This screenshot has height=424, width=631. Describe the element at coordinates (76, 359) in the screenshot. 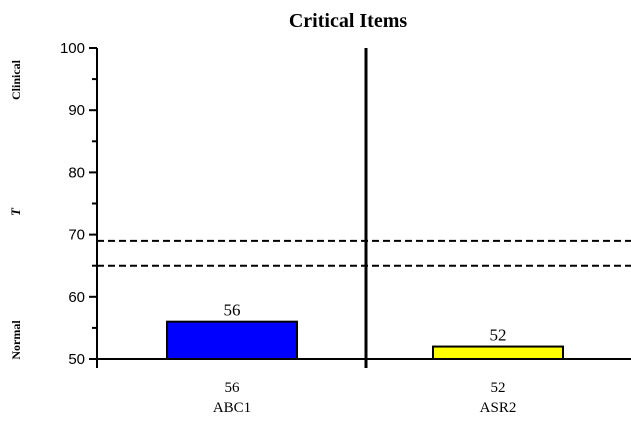

I see `y-tick-label: 50` at that location.